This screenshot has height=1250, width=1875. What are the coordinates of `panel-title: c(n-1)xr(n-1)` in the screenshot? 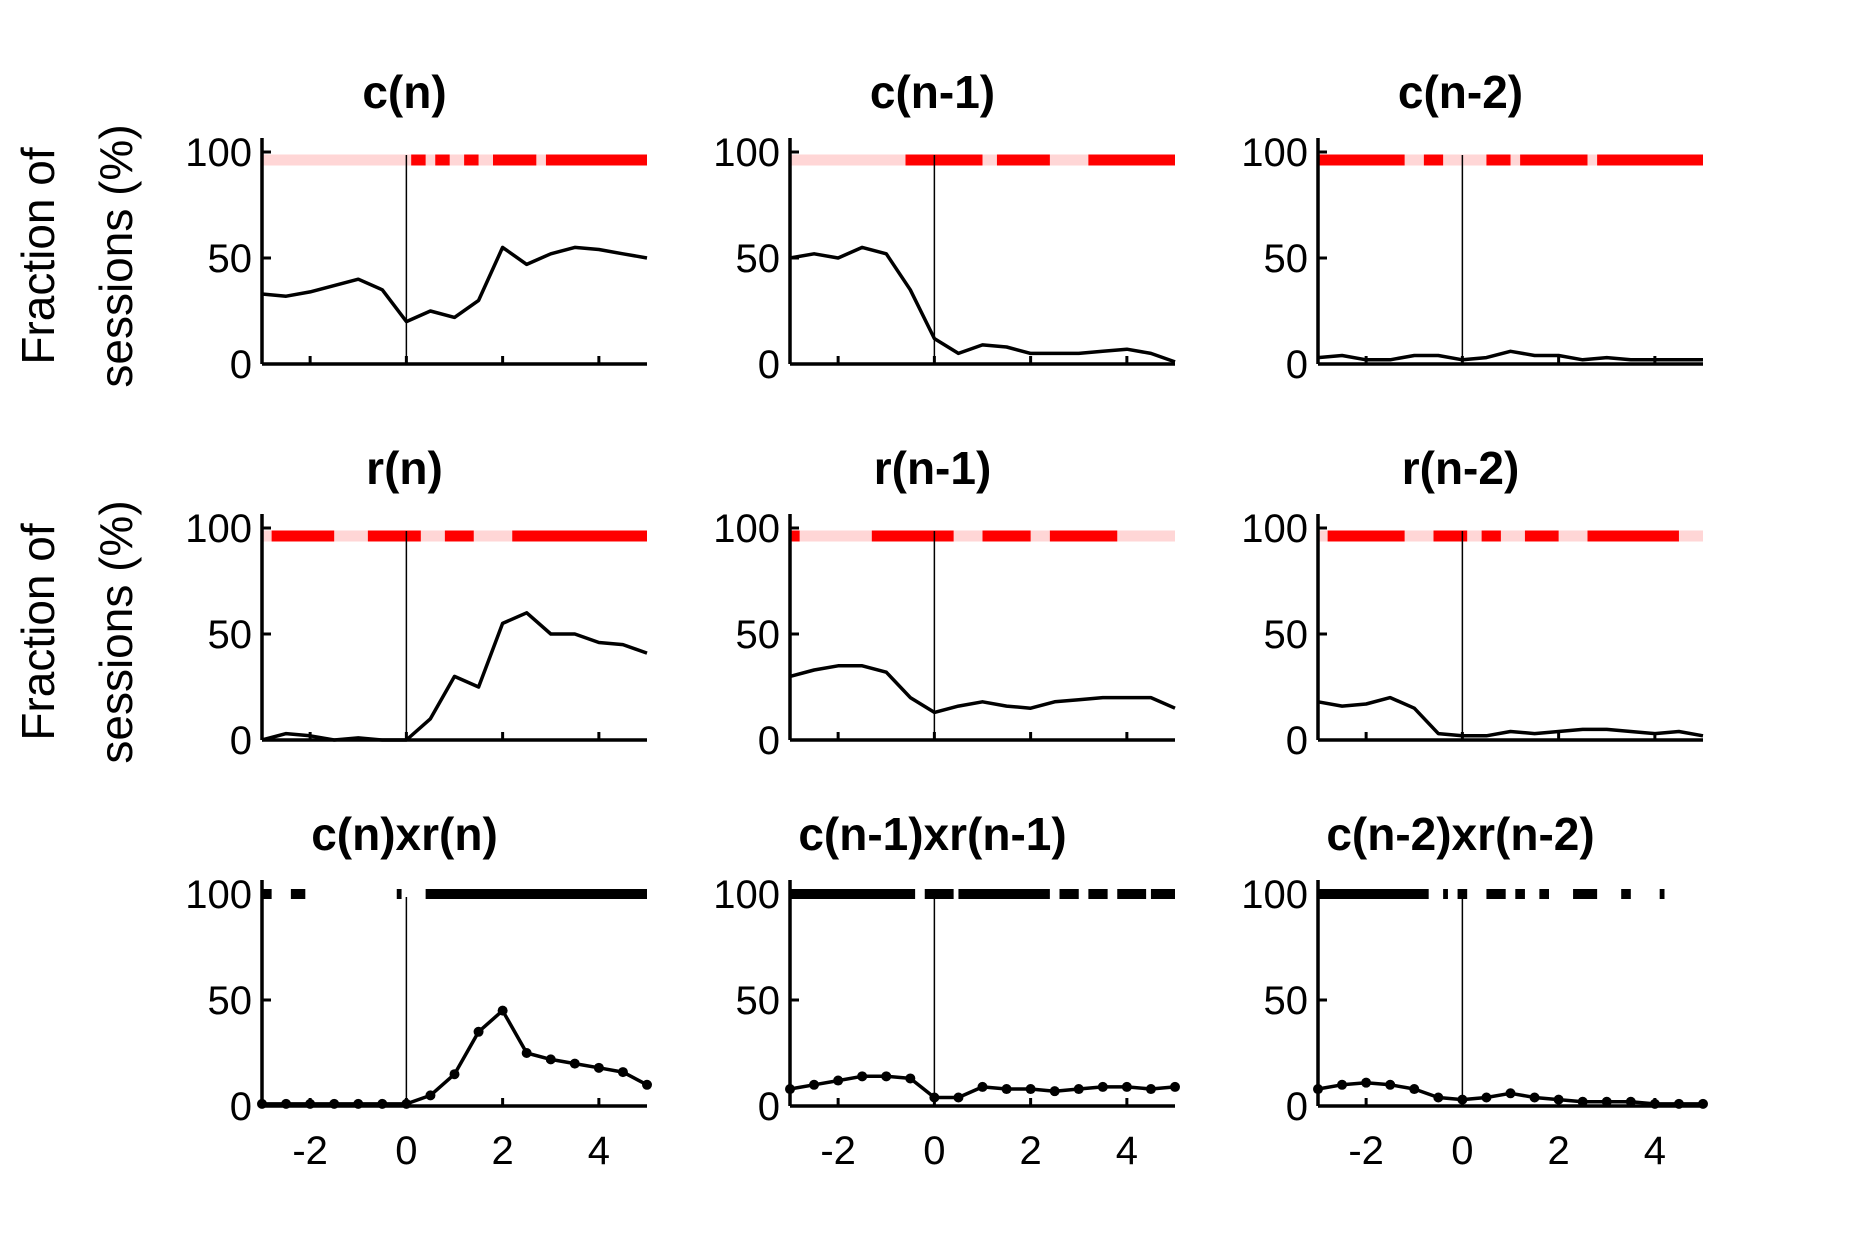 It's located at (932, 834).